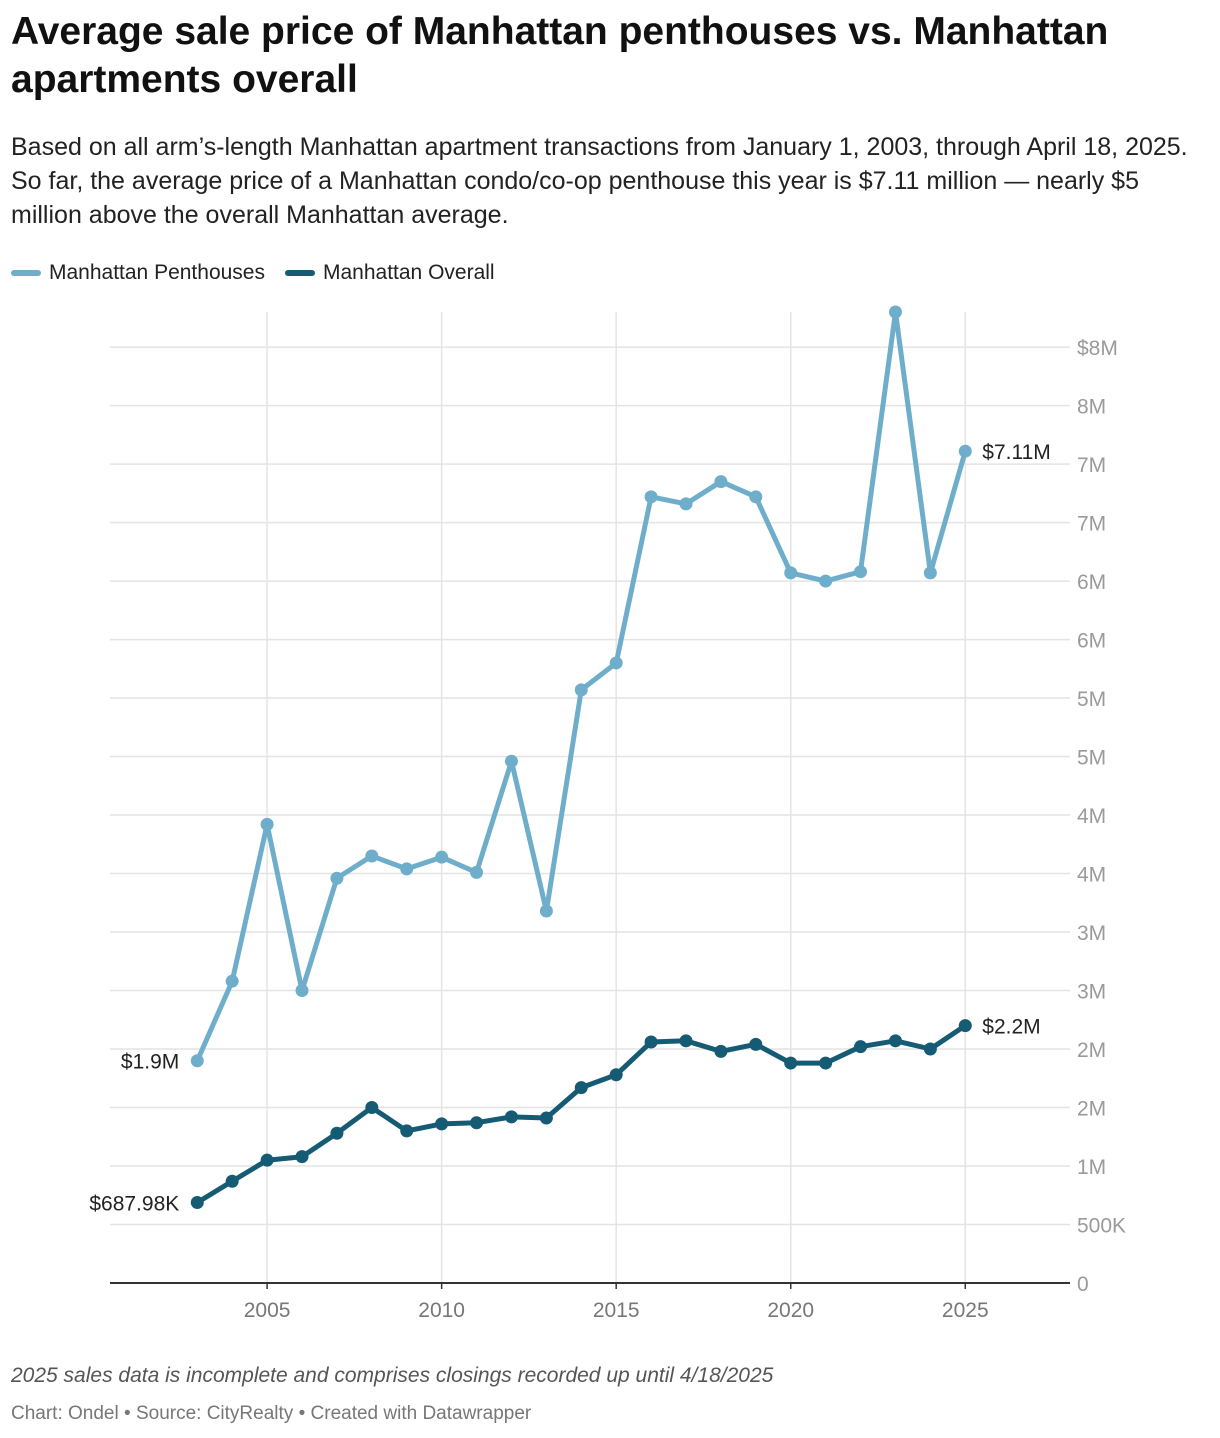  Describe the element at coordinates (65, 1413) in the screenshot. I see `credit-chart: Chart: Ondel` at that location.